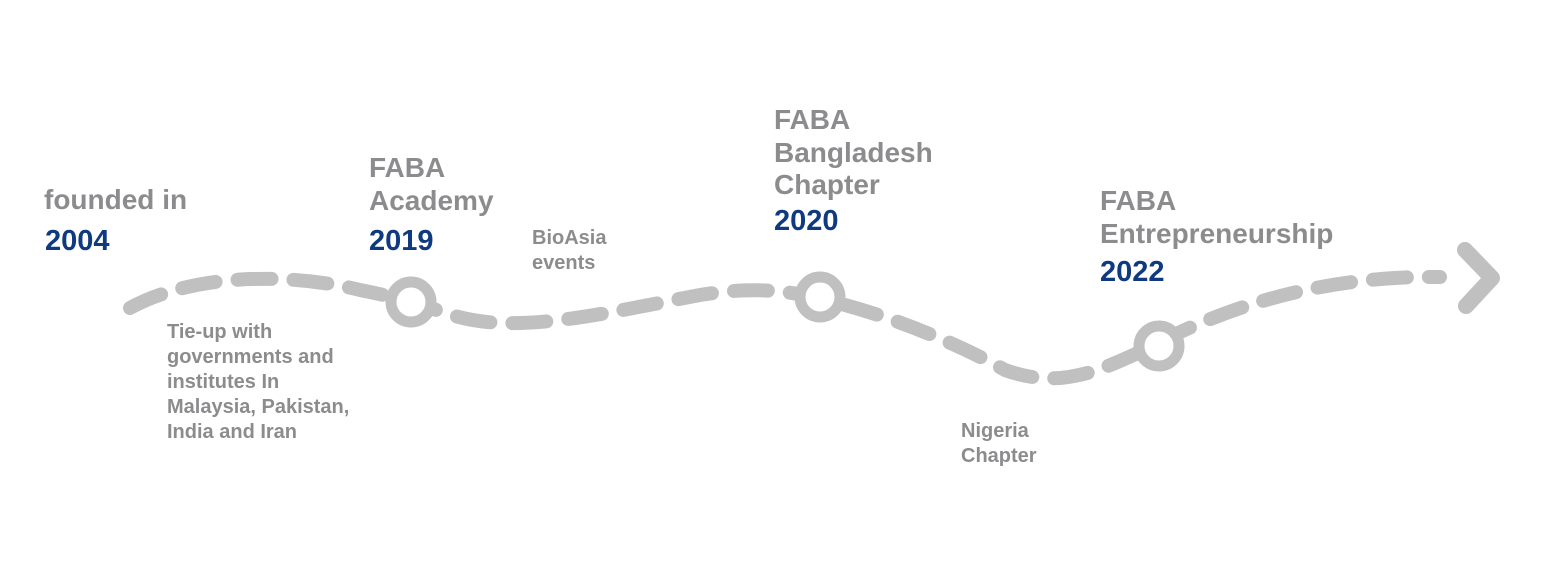 This screenshot has height=588, width=1565. Describe the element at coordinates (569, 250) in the screenshot. I see `note-bioasia: BioAsia events` at that location.